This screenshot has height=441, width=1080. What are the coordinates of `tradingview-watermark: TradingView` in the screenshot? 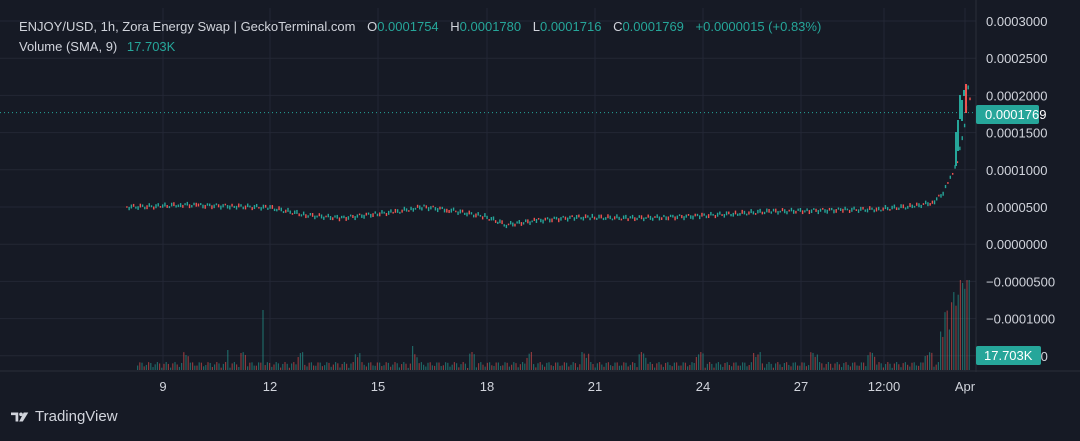 It's located at (64, 416).